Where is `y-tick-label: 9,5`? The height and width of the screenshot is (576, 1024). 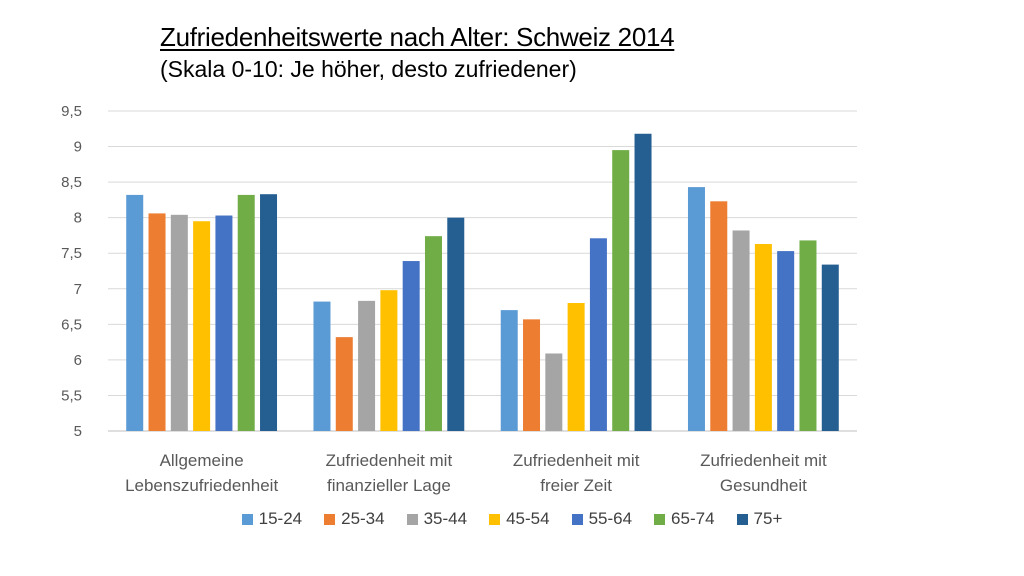
y-tick-label: 9,5 is located at coordinates (71, 111).